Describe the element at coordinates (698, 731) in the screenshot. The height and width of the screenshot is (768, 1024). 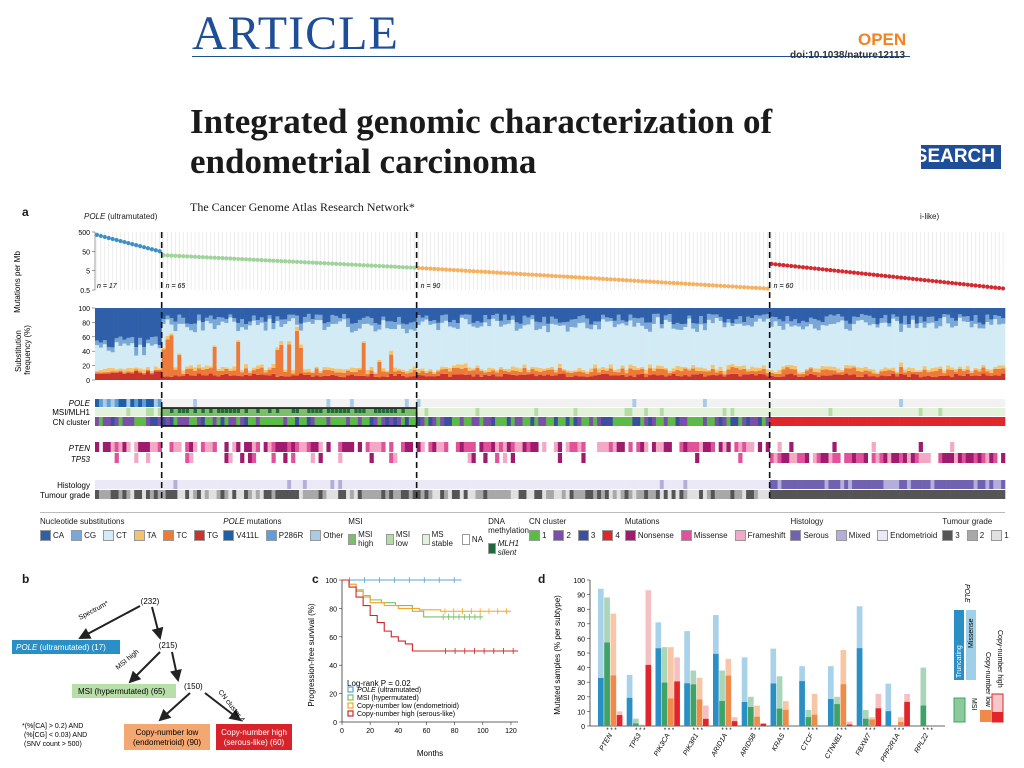
I see `d-star-marks: * * *` at that location.